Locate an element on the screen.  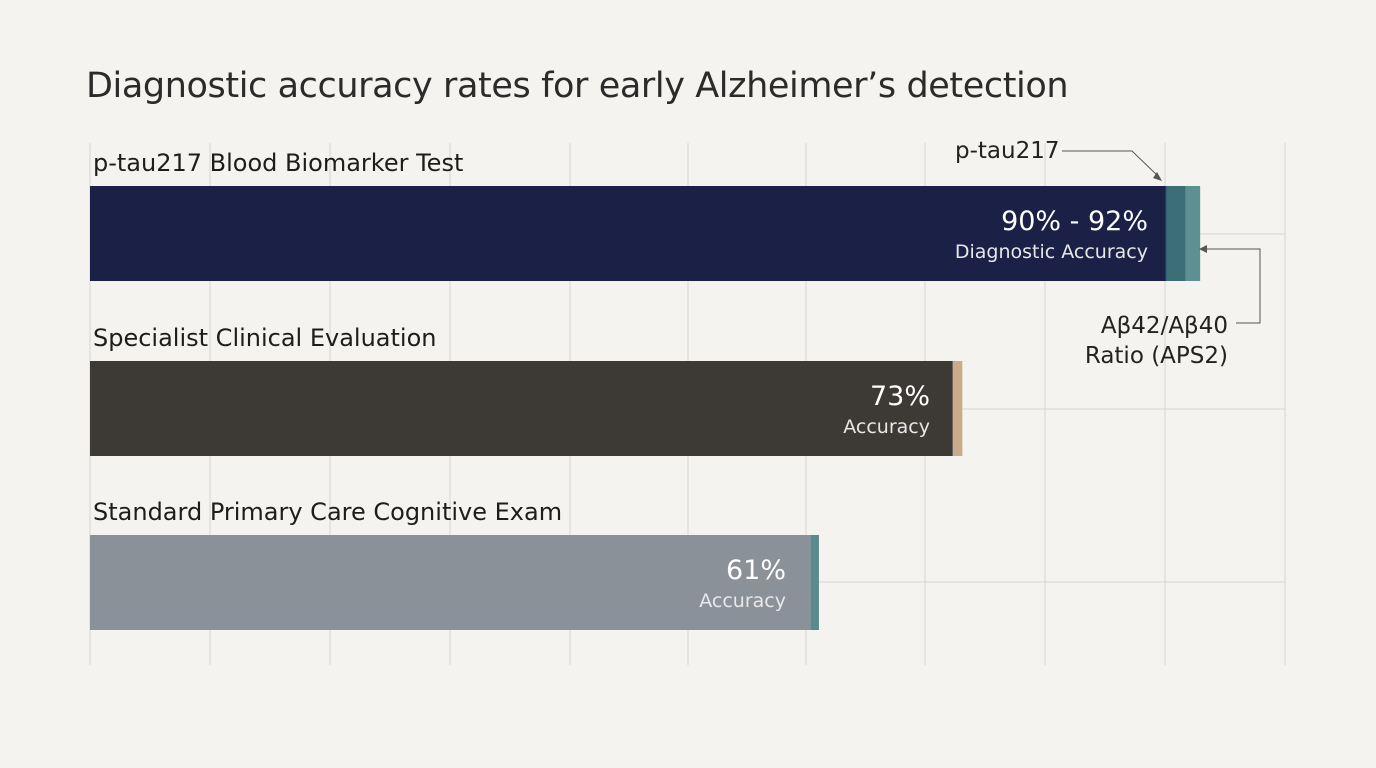
bar-sub-specialist: Accuracy is located at coordinates (886, 427).